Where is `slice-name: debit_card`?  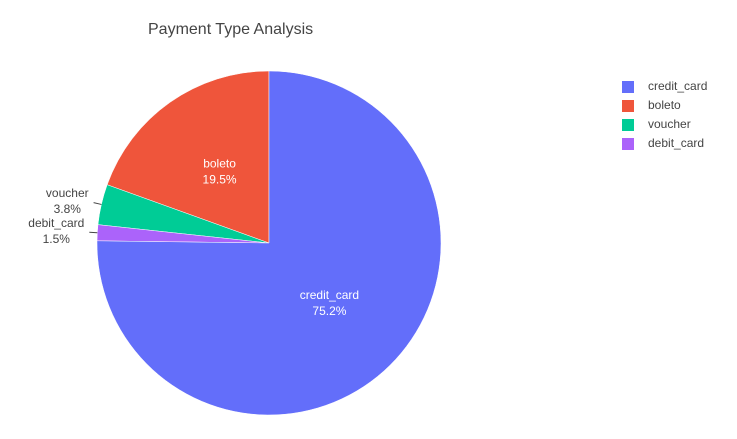 slice-name: debit_card is located at coordinates (56, 223).